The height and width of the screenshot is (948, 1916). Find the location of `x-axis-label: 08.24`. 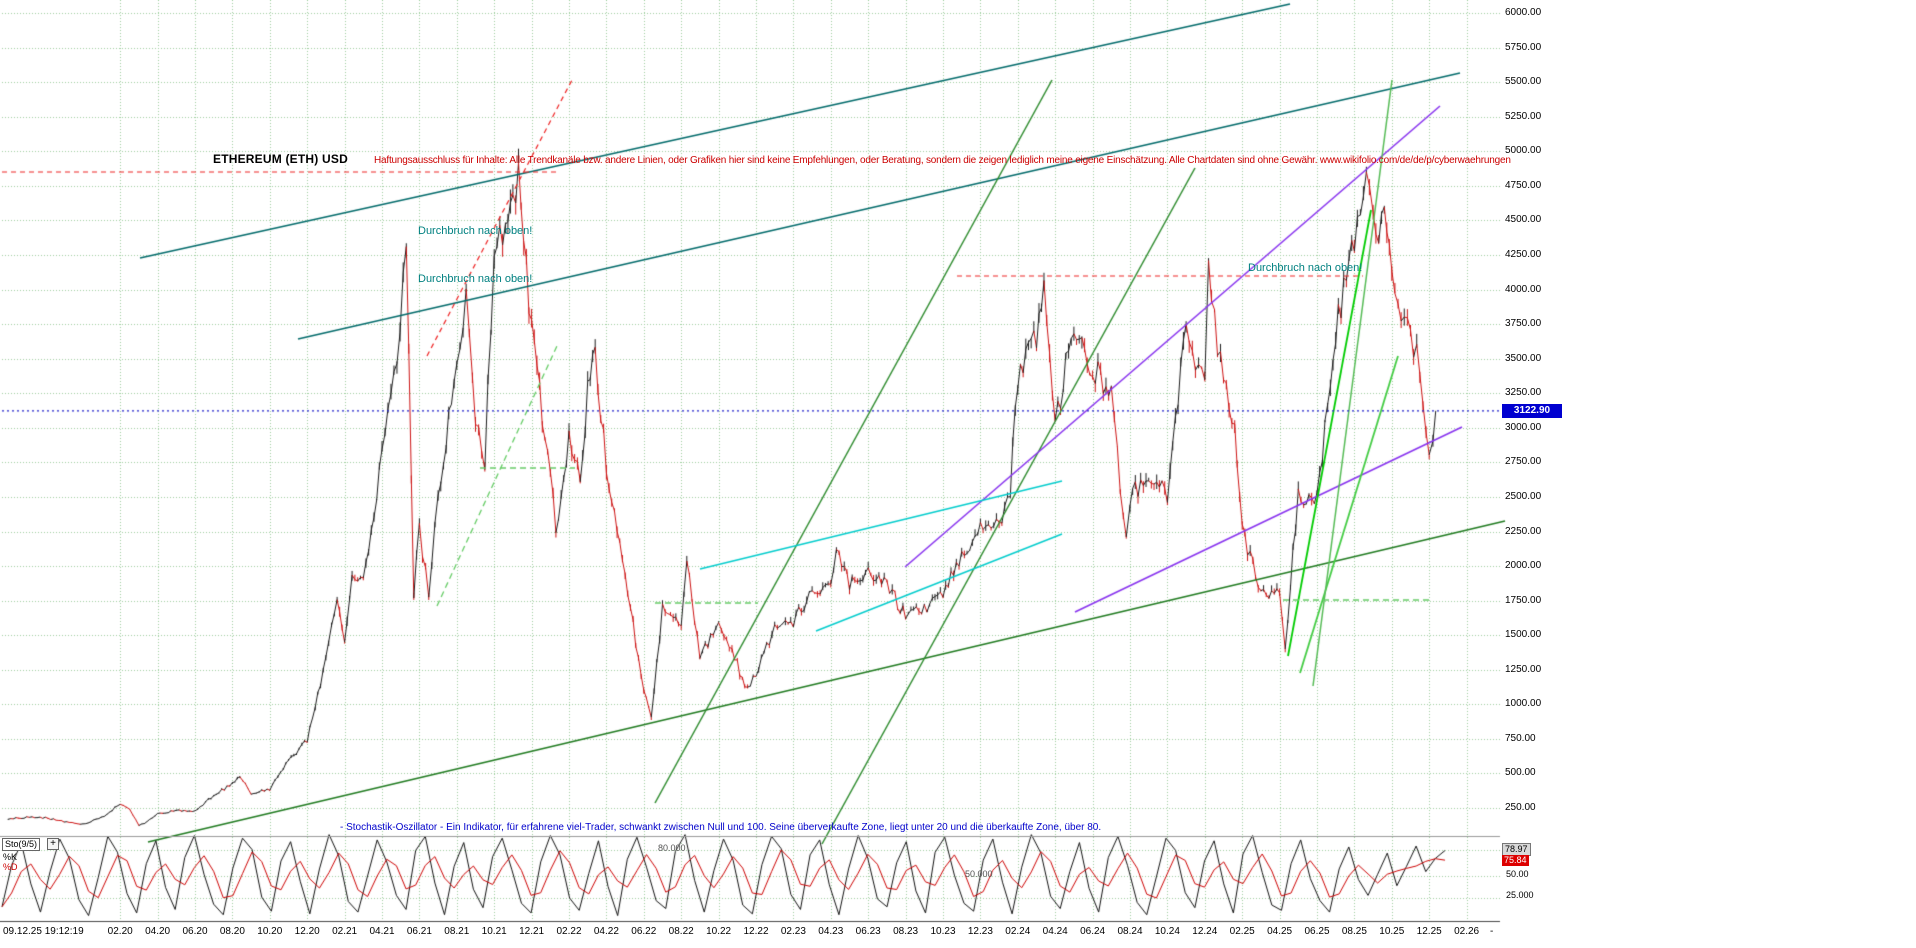

x-axis-label: 08.24 is located at coordinates (1130, 931).